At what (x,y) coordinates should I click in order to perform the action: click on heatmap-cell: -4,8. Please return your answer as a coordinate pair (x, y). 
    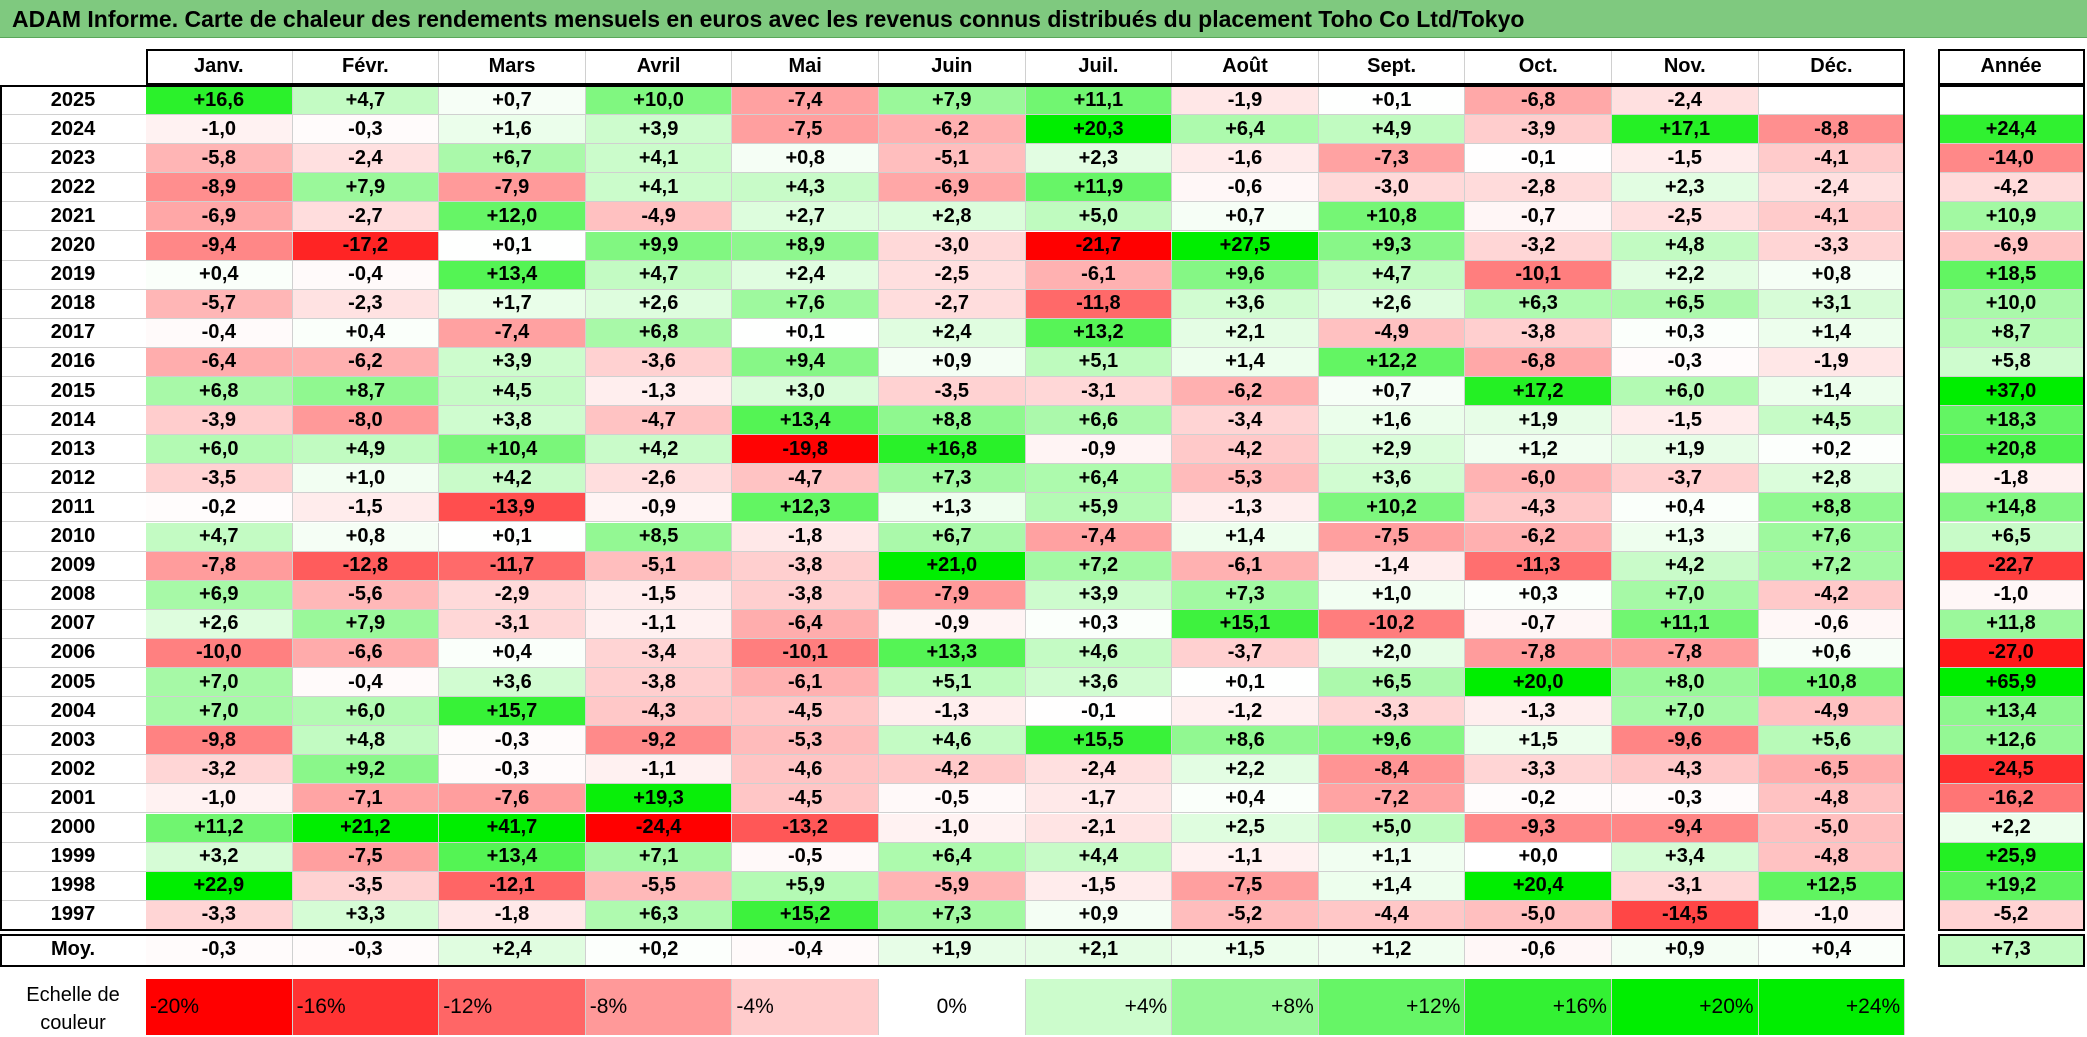
    Looking at the image, I should click on (1832, 799).